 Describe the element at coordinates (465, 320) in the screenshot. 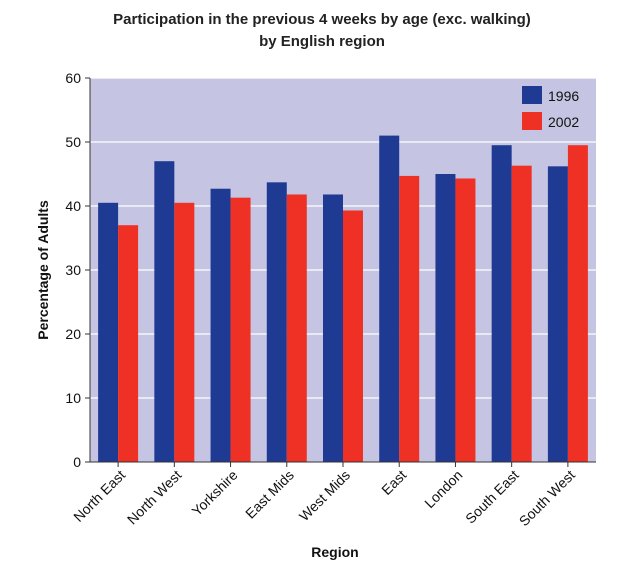

I see `bar-2002-london` at that location.